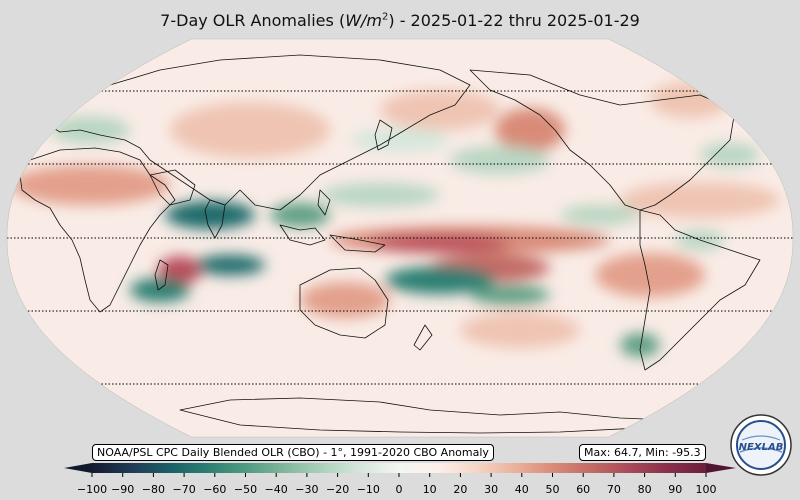 The height and width of the screenshot is (500, 800). What do you see at coordinates (337, 489) in the screenshot?
I see `colorbar-tick-label: −20` at bounding box center [337, 489].